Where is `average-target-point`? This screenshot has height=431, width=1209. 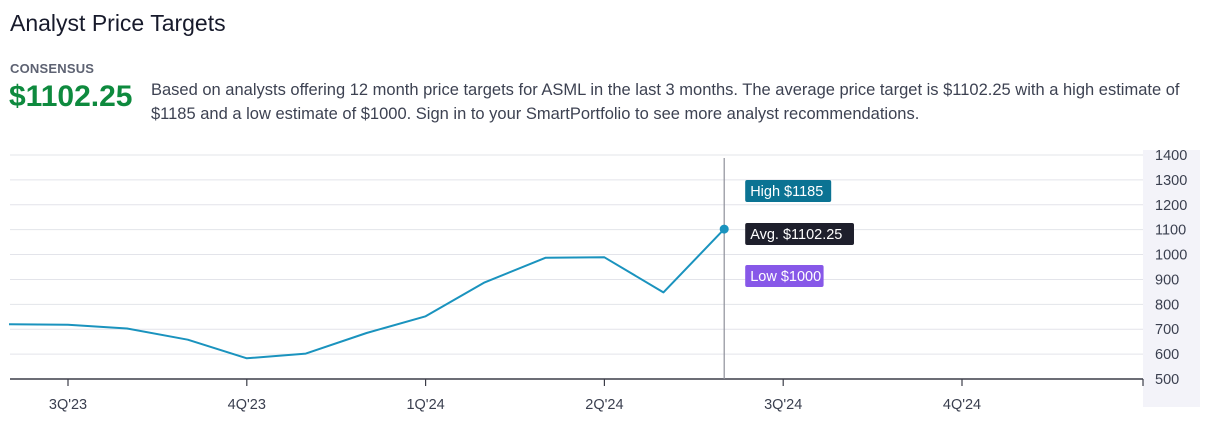
average-target-point is located at coordinates (724, 229).